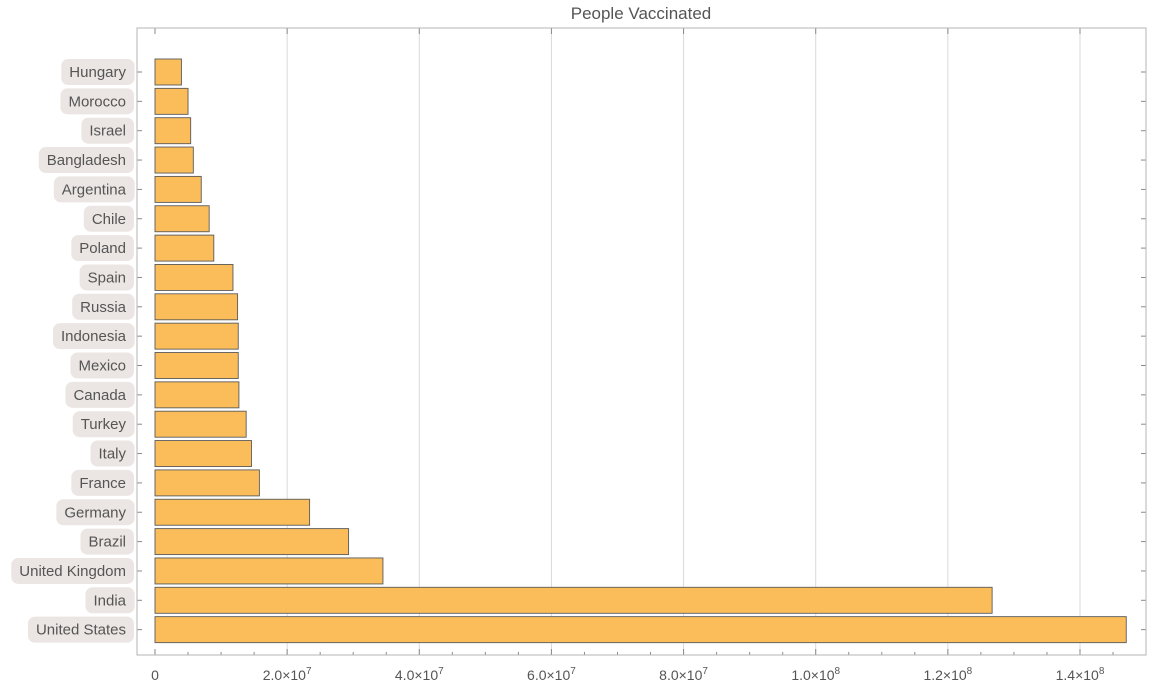 This screenshot has width=1156, height=686. I want to click on category-label-group: France, so click(102, 482).